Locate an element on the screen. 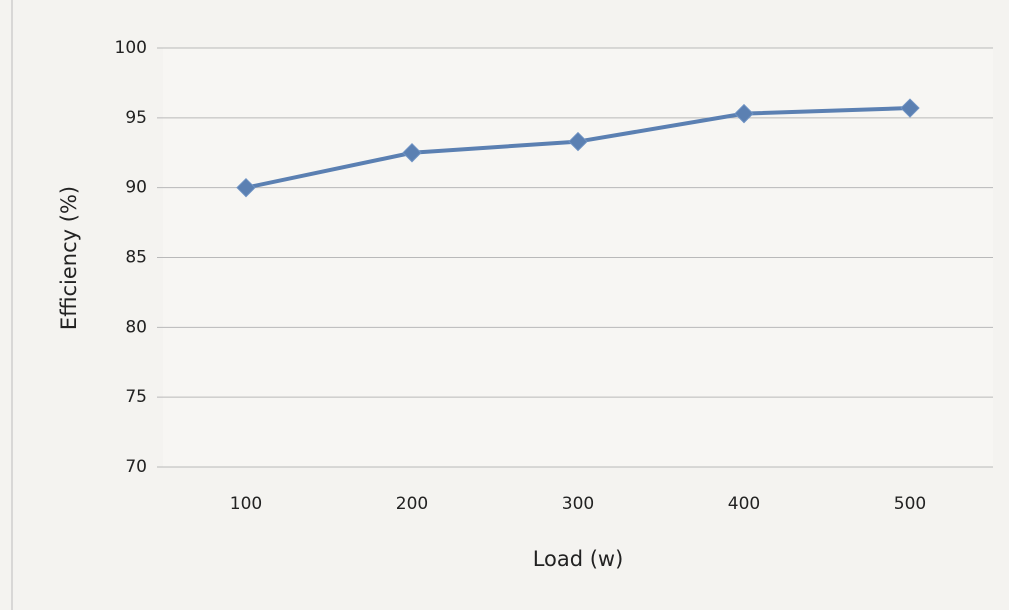  x-tick-label: 100 is located at coordinates (246, 504).